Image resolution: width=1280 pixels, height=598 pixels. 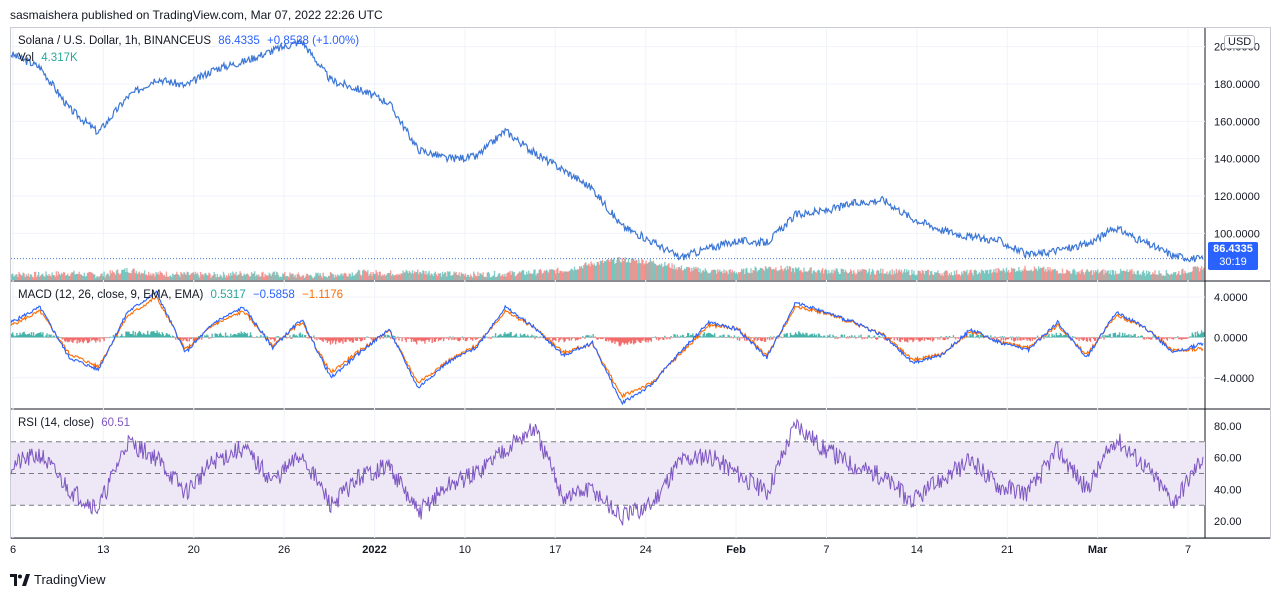 What do you see at coordinates (1240, 42) in the screenshot?
I see `currency-badge: USD` at bounding box center [1240, 42].